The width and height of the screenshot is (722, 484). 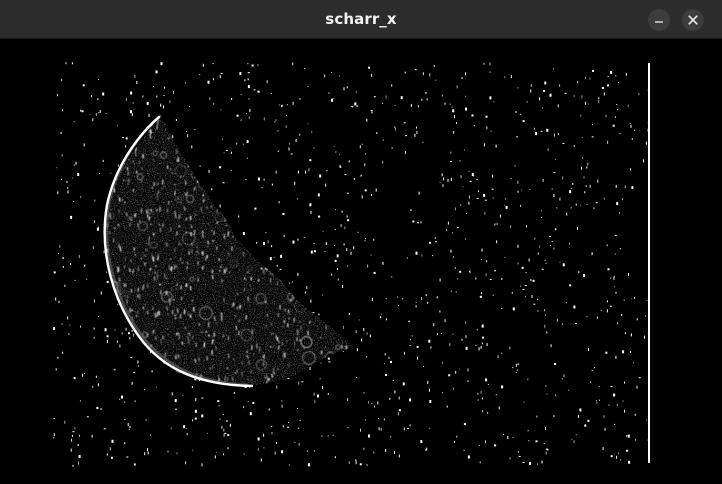 I want to click on minimize-button, so click(x=659, y=20).